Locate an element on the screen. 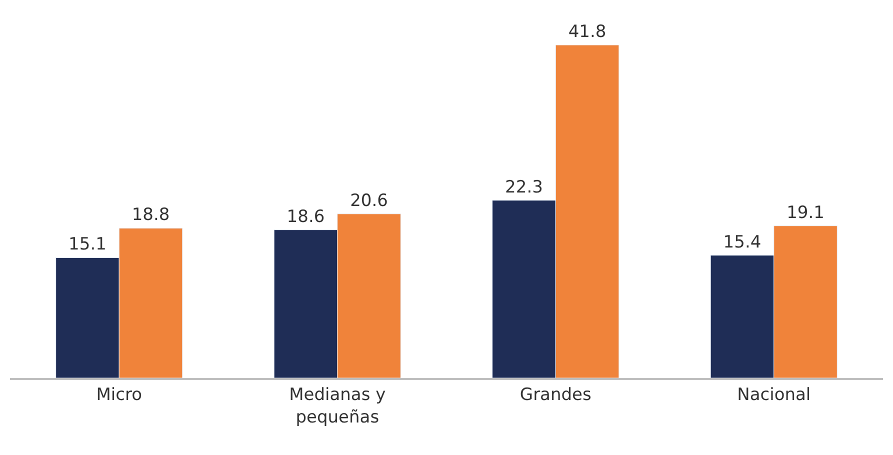 This screenshot has height=455, width=893. data-label: 18.6 is located at coordinates (305, 216).